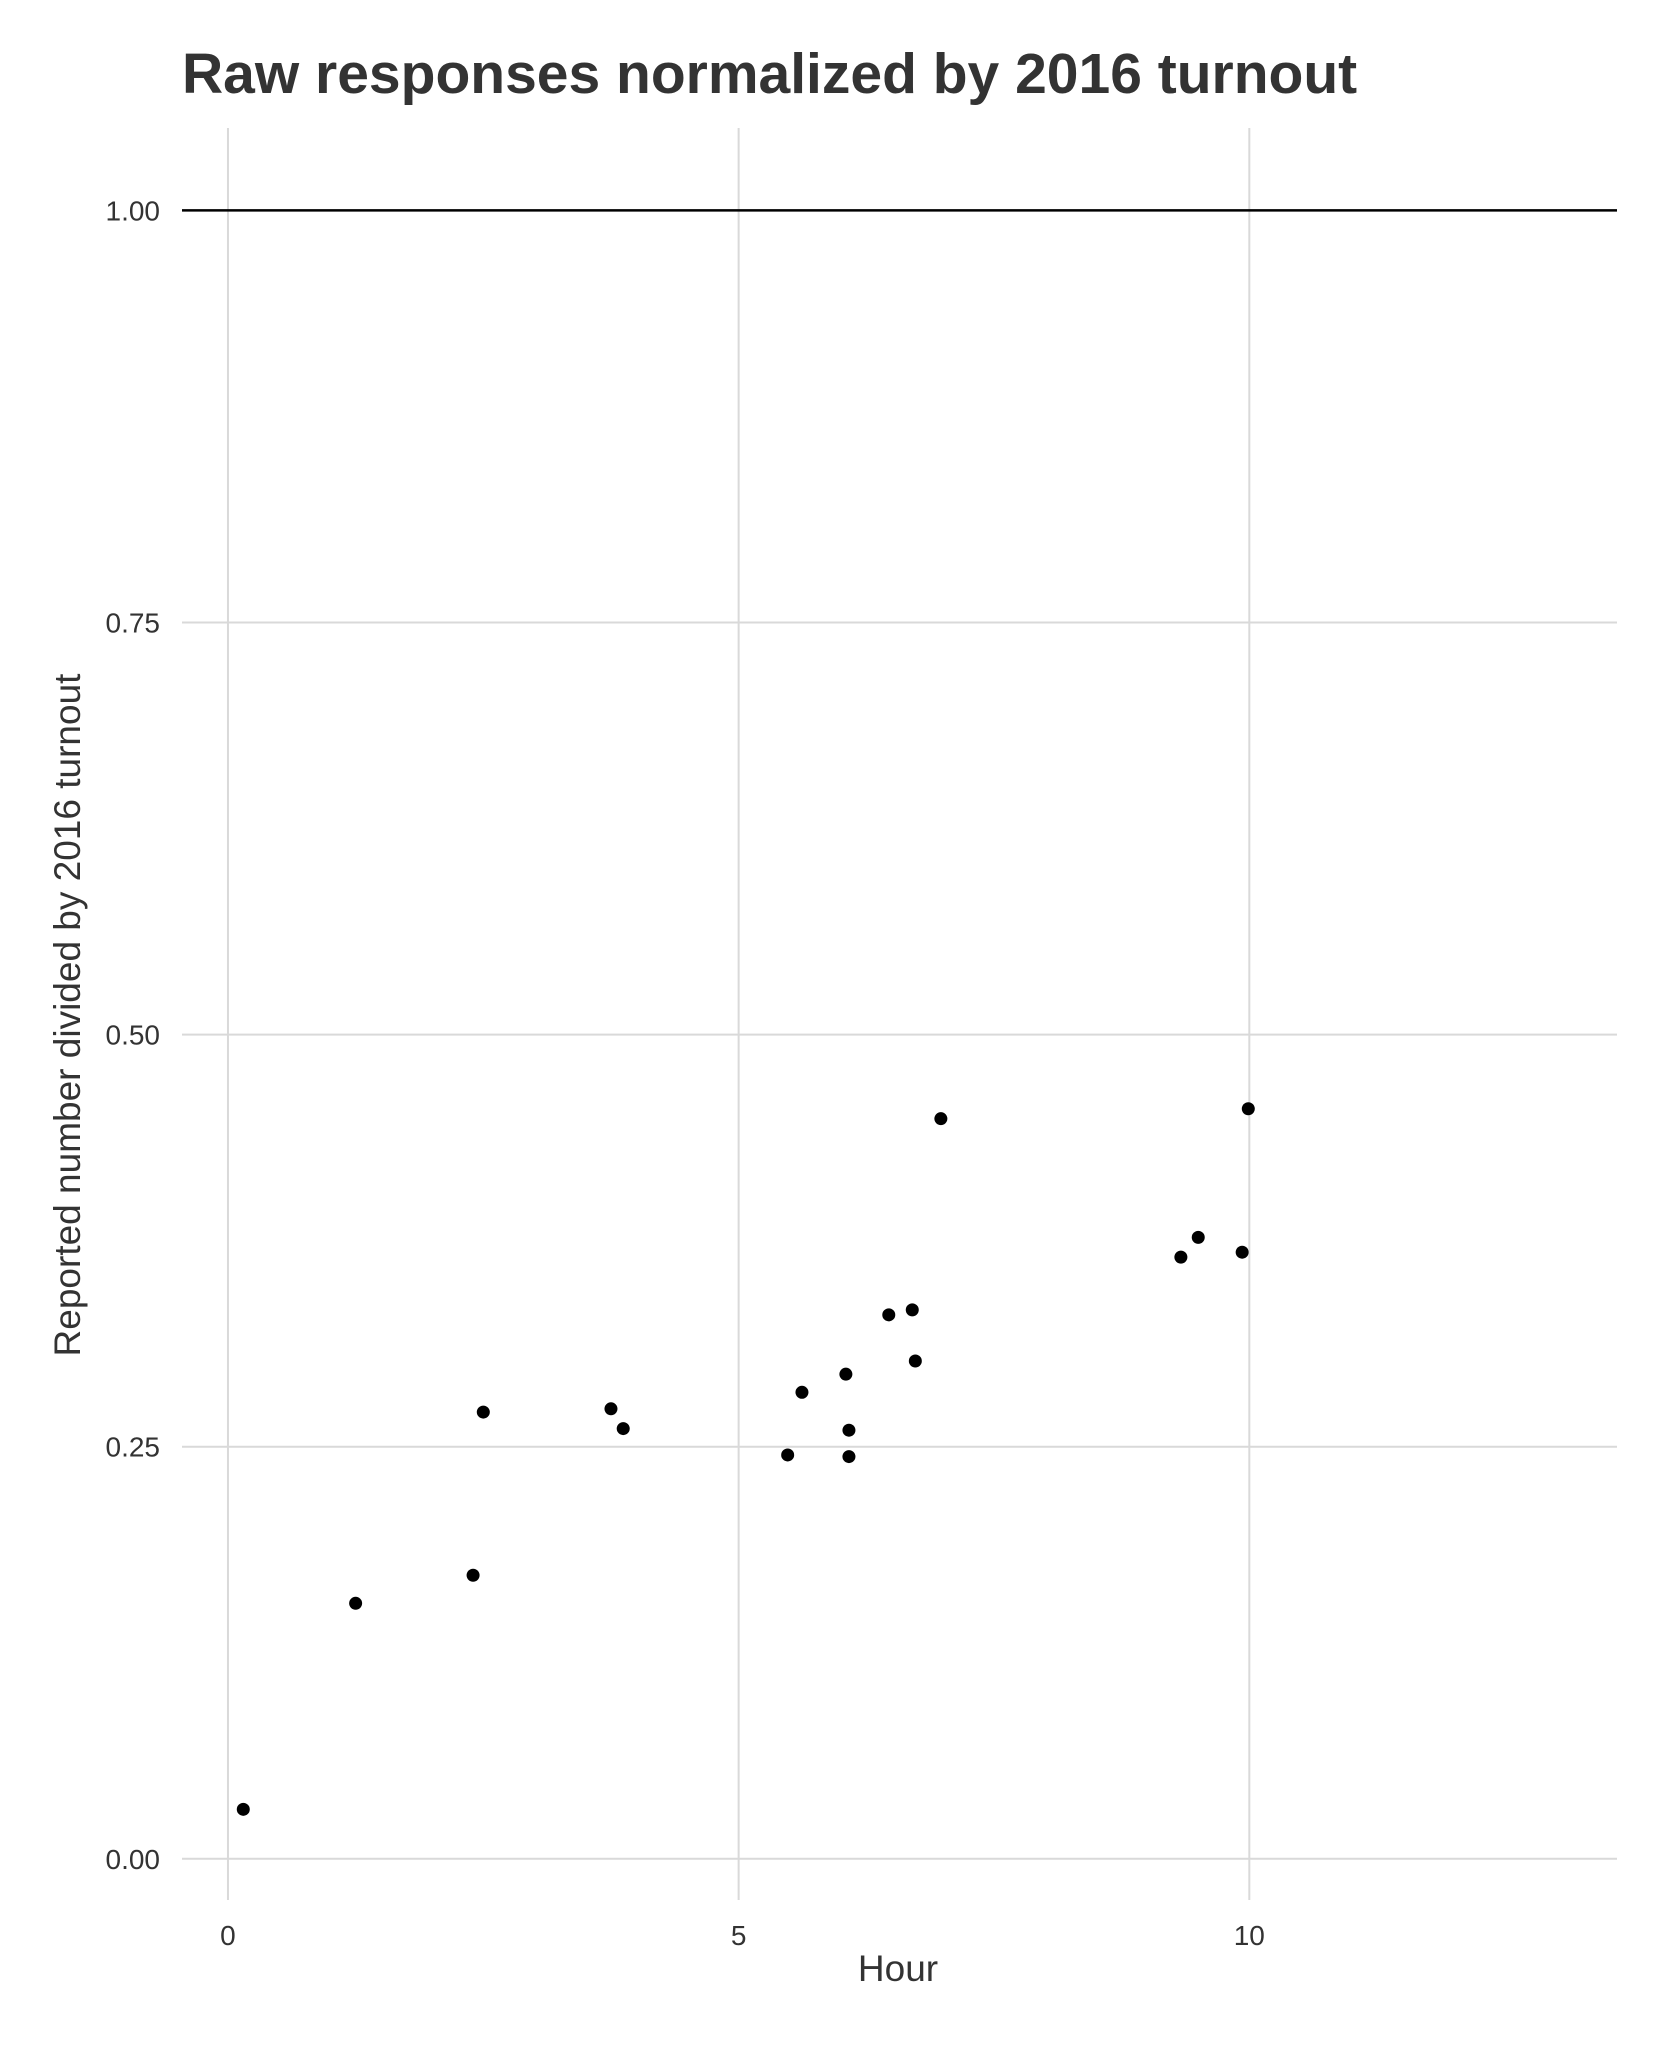 This screenshot has width=1669, height=2048. I want to click on chart-title: Raw responses normalized by 2016 turnout, so click(769, 74).